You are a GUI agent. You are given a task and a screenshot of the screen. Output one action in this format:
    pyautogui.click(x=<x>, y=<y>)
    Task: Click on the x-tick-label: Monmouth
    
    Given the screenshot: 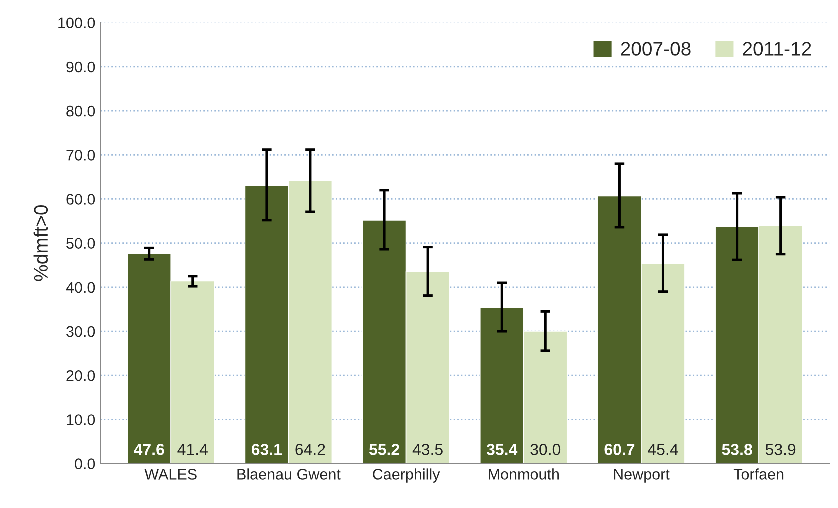 What is the action you would take?
    pyautogui.click(x=524, y=474)
    